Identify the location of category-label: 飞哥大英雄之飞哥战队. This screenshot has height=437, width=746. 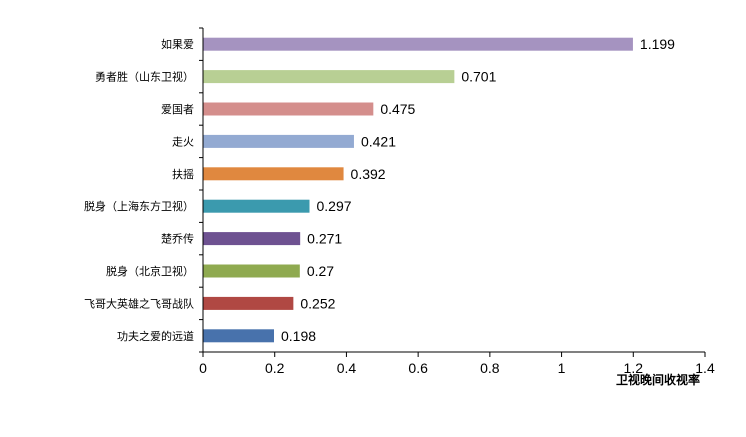
(139, 303).